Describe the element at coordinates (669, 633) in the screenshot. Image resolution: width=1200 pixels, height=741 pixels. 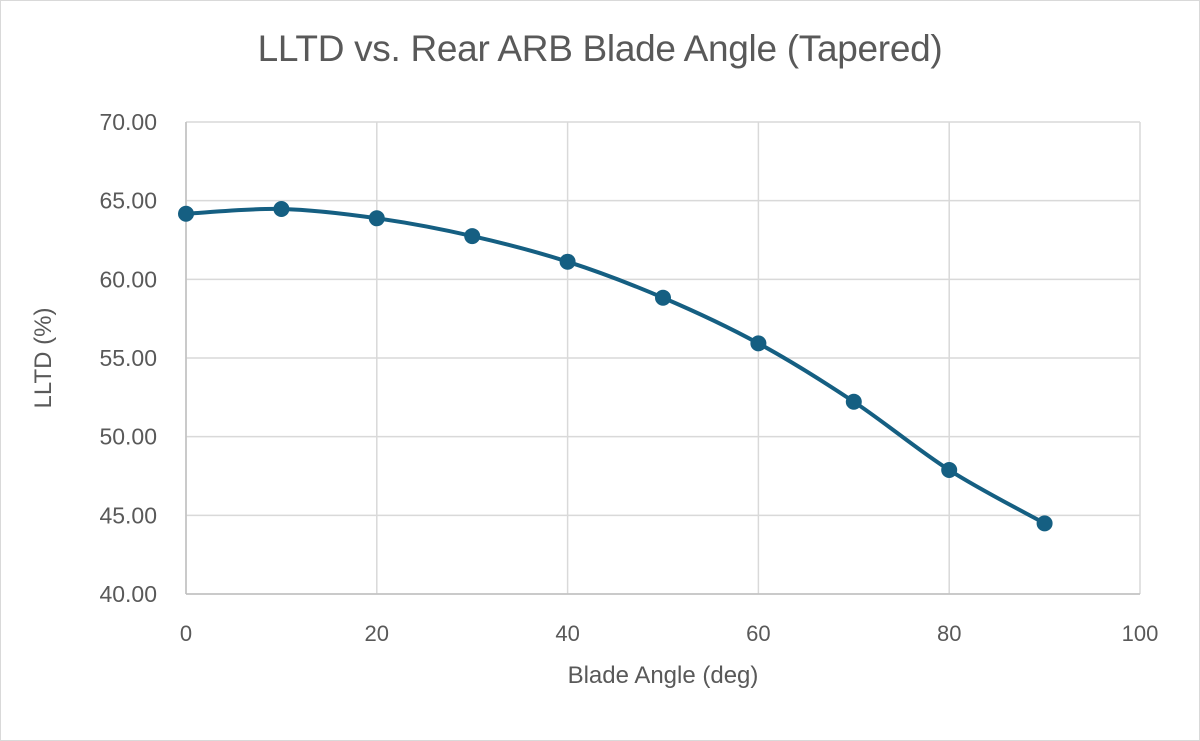
I see `x-axis-ticks: 0 20 40 60 80 100` at that location.